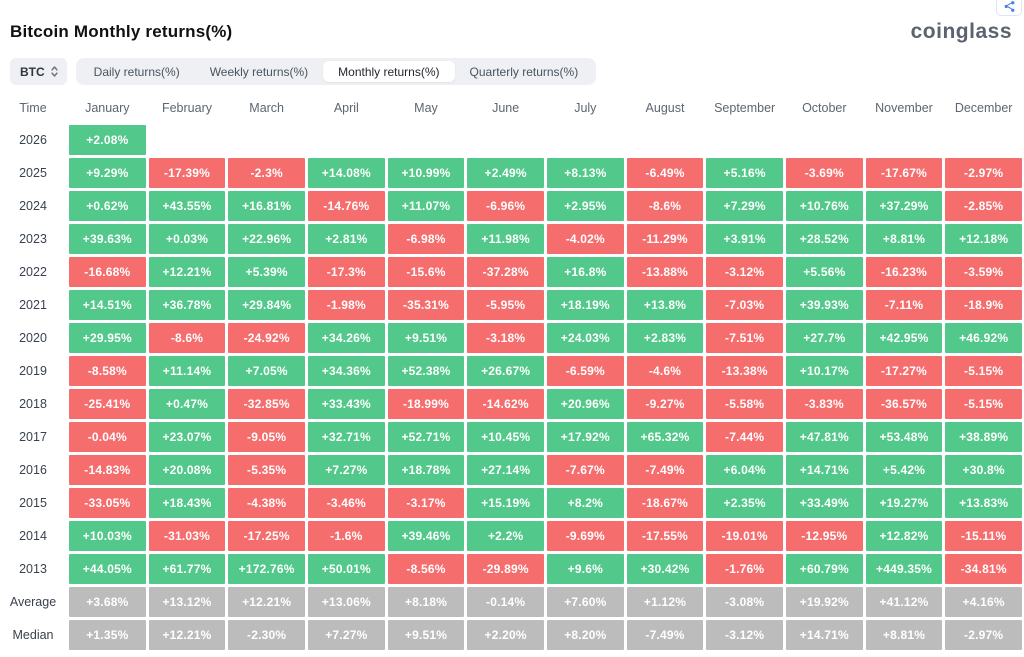 Image resolution: width=1024 pixels, height=657 pixels. I want to click on symbol-selector-value: BTC, so click(32, 71).